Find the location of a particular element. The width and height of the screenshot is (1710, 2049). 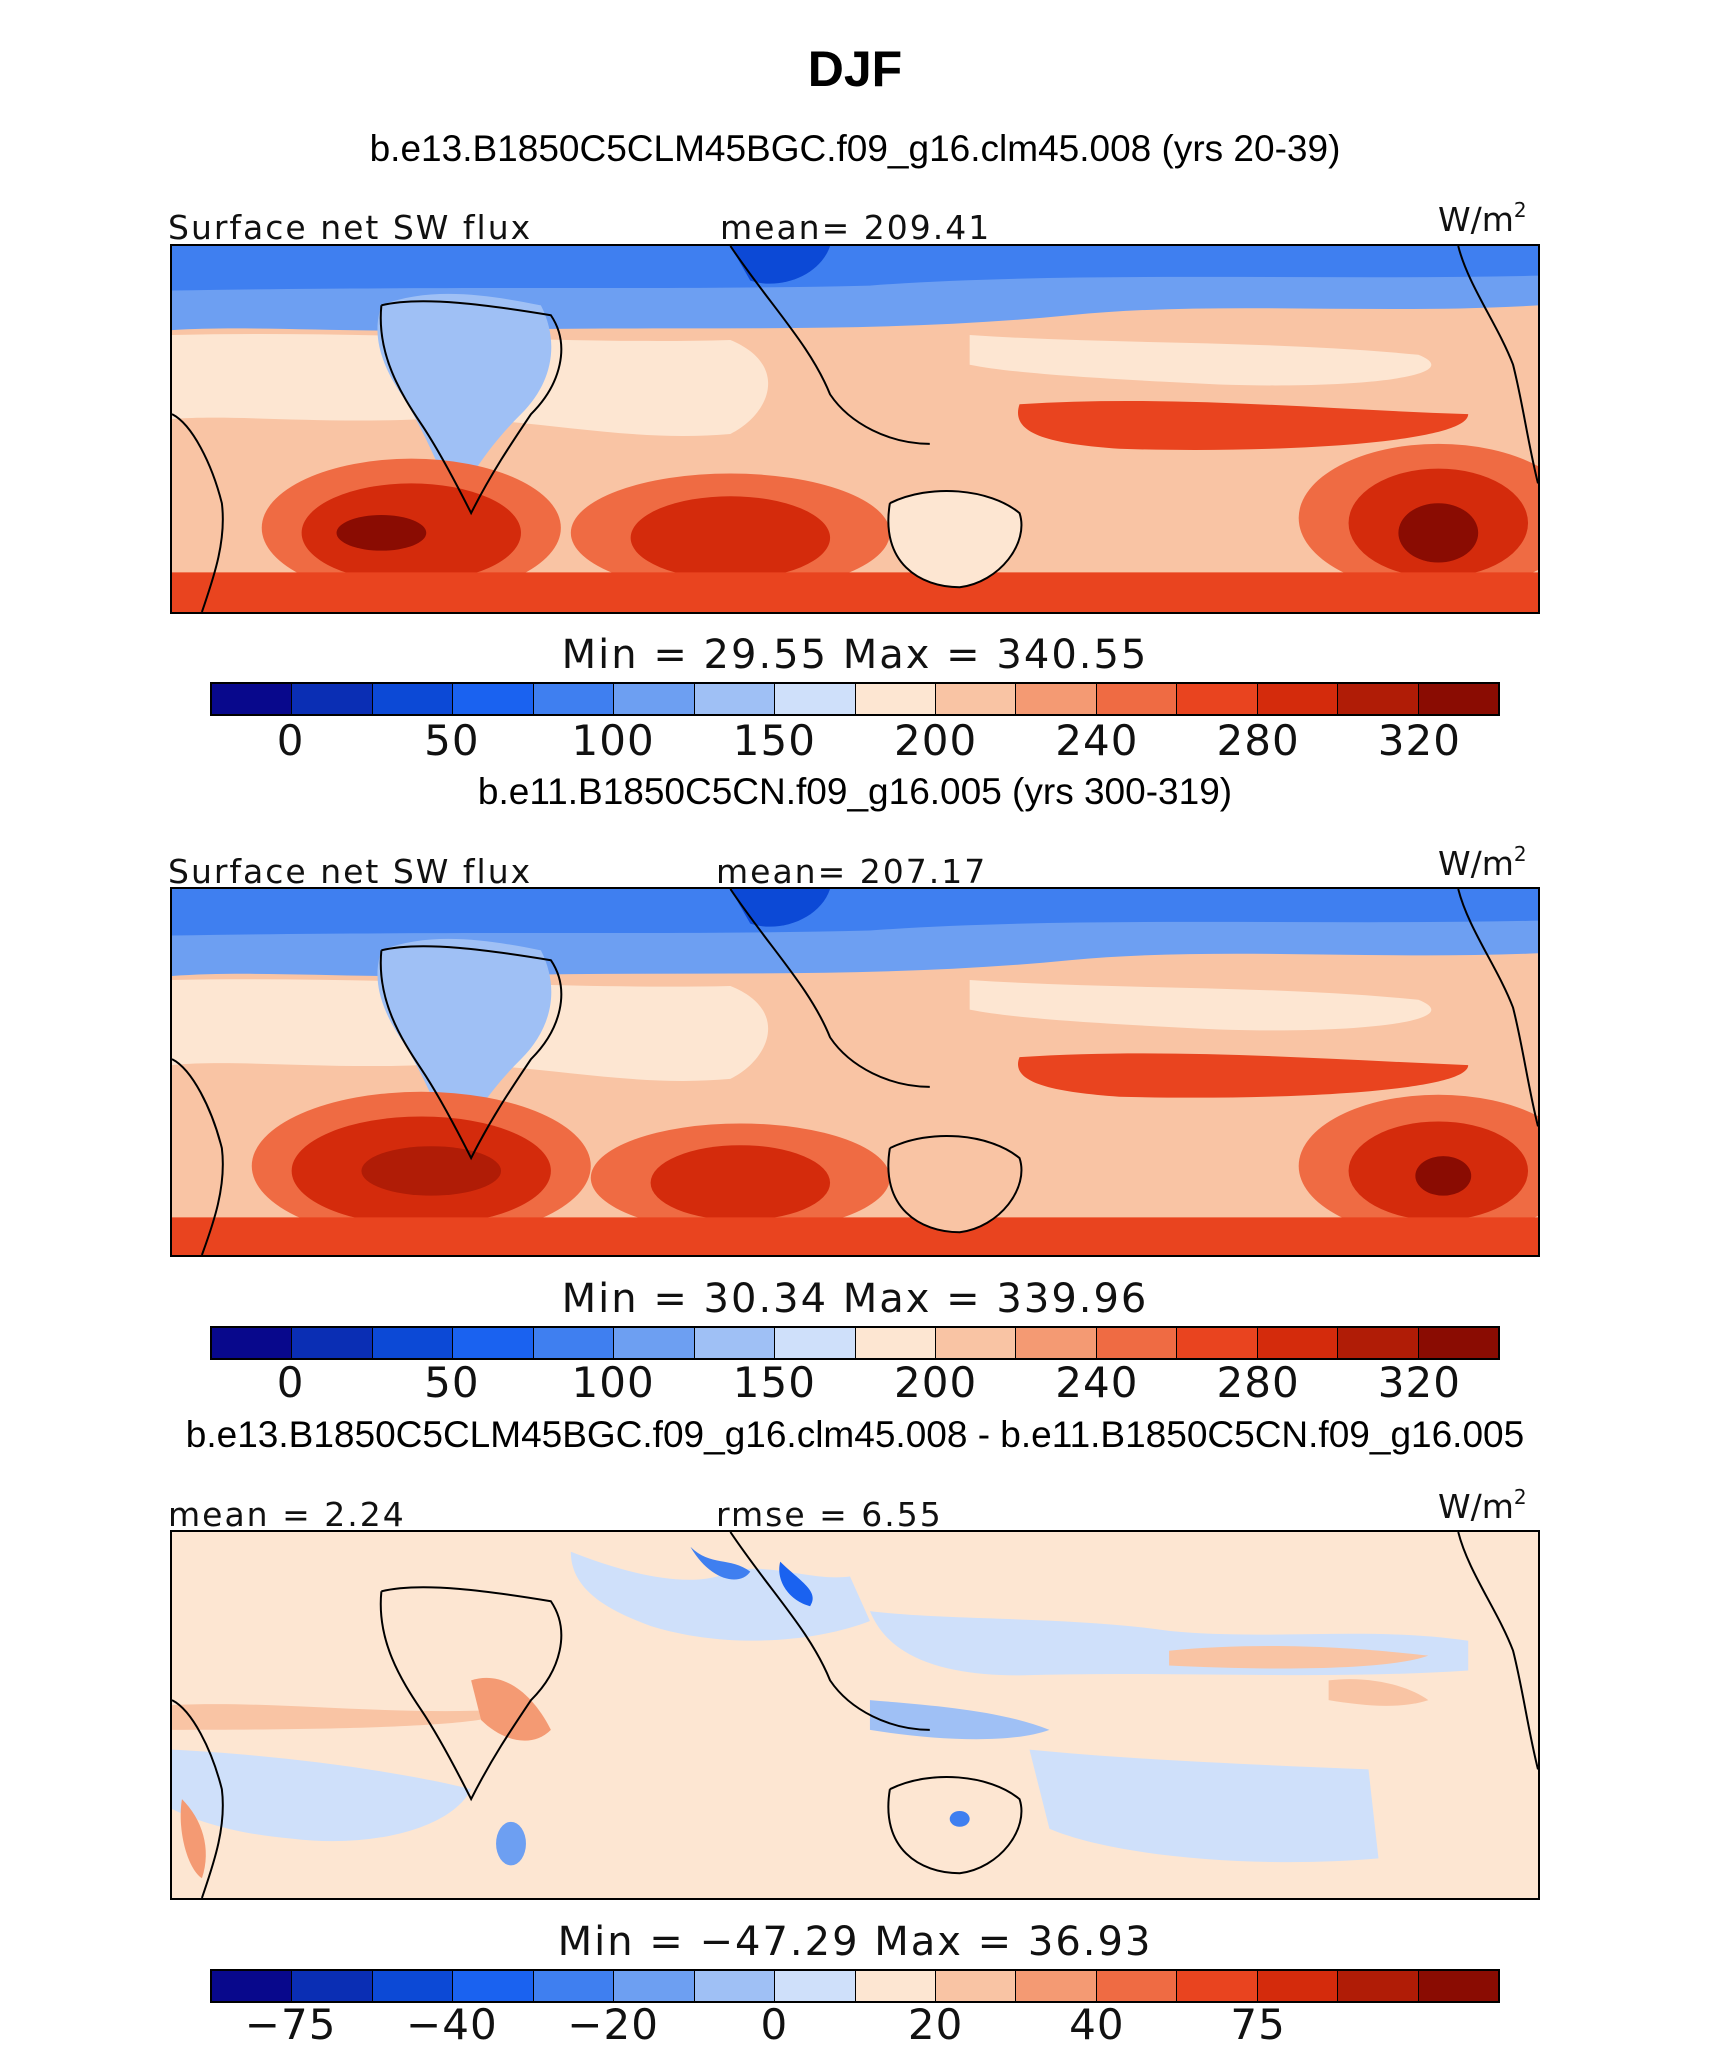

panel2-units: W/m2 is located at coordinates (1482, 862).